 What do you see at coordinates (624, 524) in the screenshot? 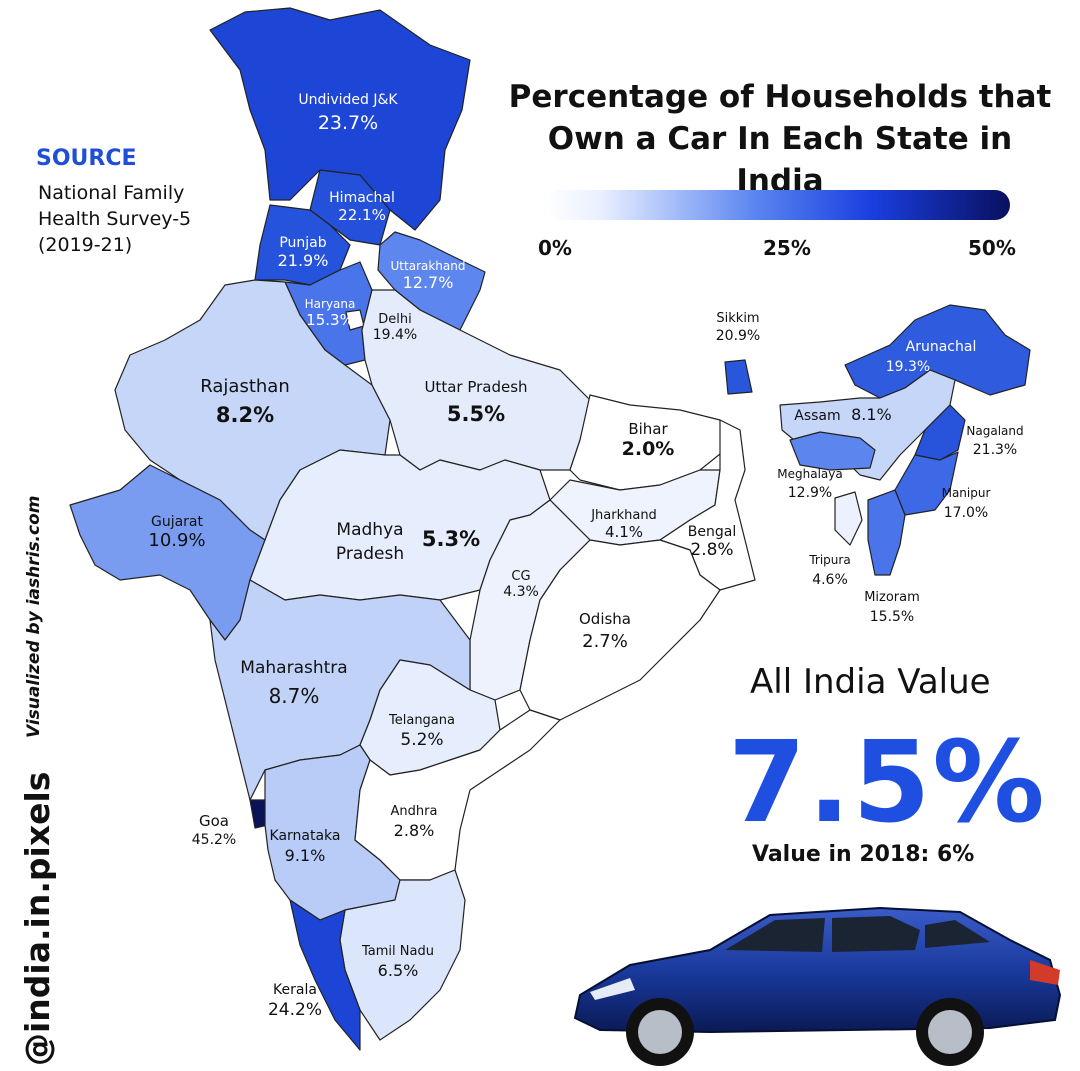
I see `state-label-jharkhand: Jharkhand 4.1%` at bounding box center [624, 524].